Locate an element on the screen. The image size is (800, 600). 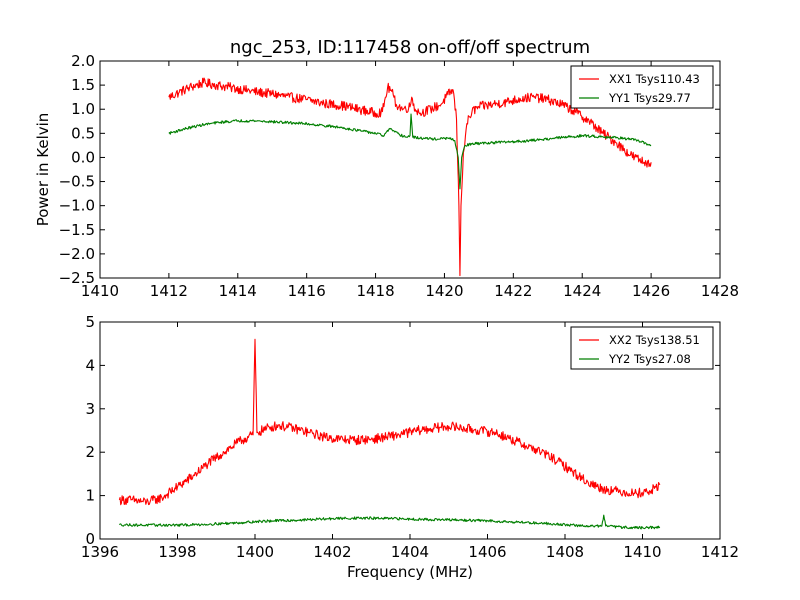
legend-label: YY1 Tsys29.77 is located at coordinates (649, 98).